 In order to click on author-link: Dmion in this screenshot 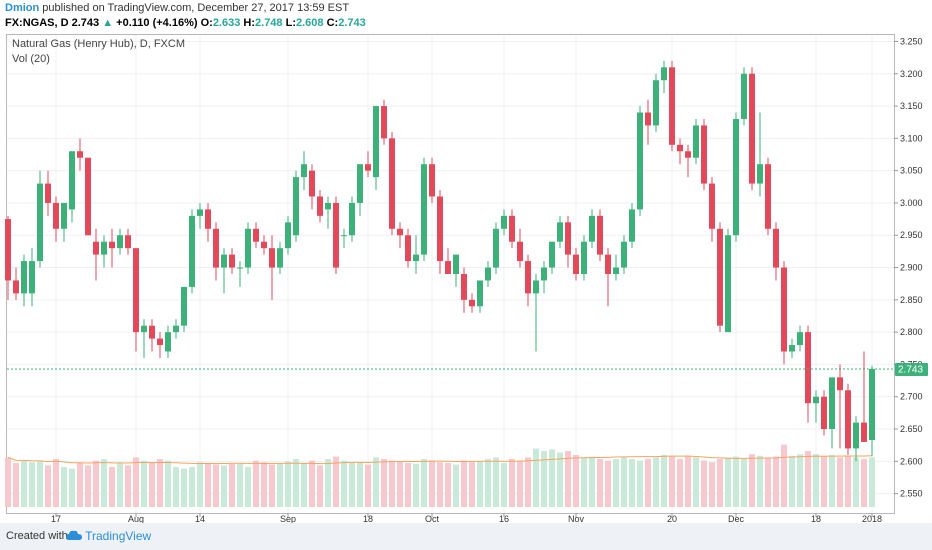, I will do `click(22, 8)`.